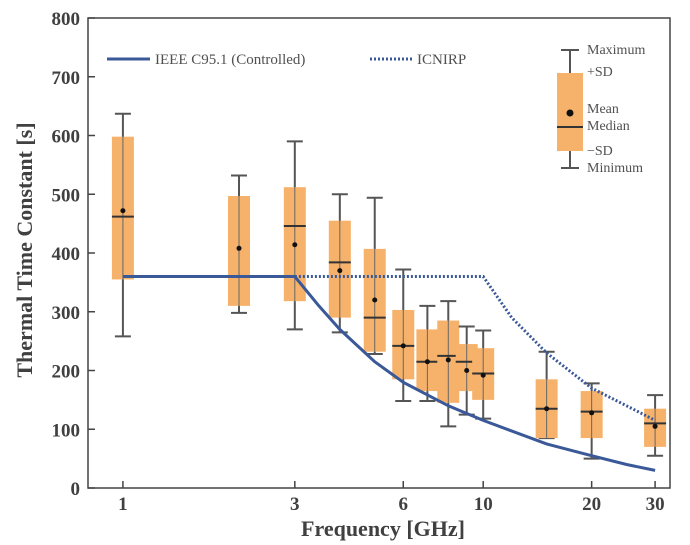  What do you see at coordinates (600, 72) in the screenshot?
I see `key-label-plus-sd: +SD` at bounding box center [600, 72].